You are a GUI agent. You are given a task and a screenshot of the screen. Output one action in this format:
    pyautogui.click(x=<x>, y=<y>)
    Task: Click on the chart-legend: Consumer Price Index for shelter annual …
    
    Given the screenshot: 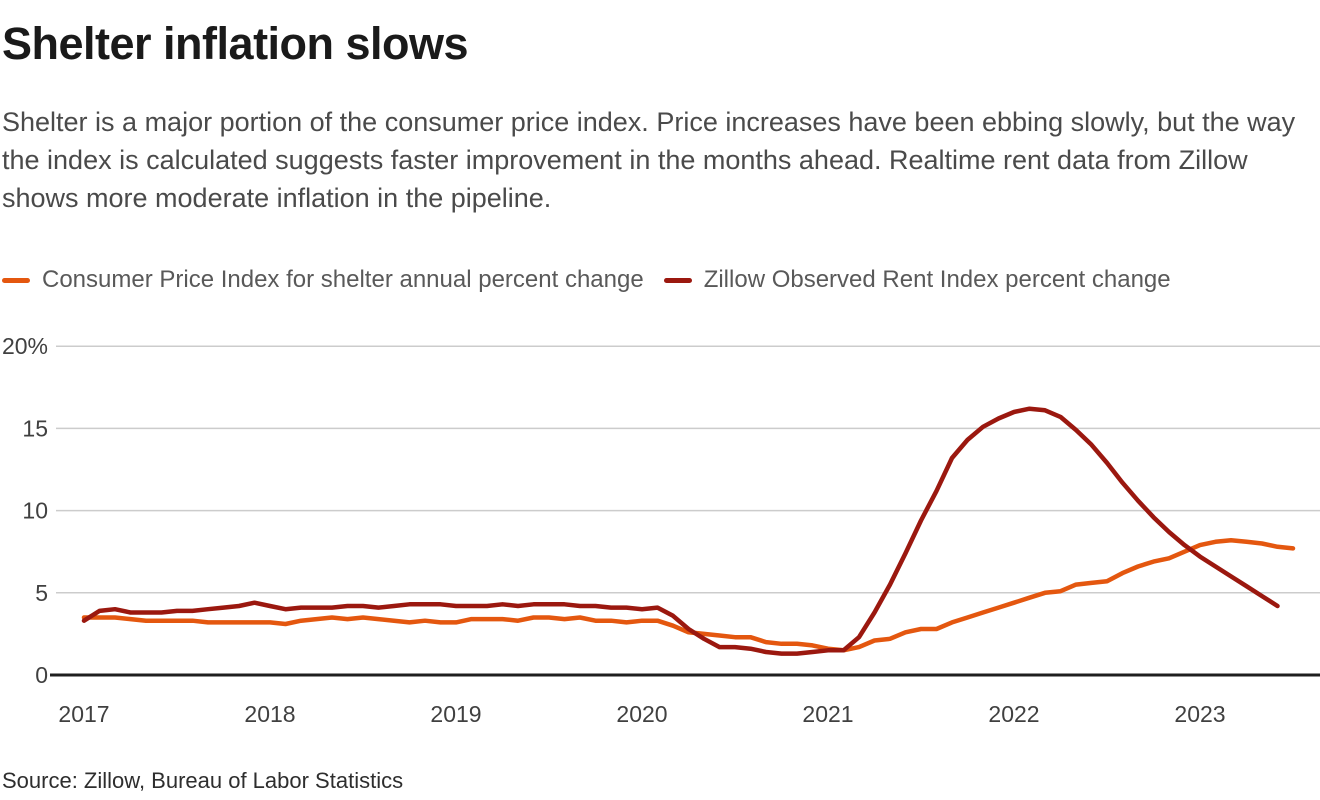 What is the action you would take?
    pyautogui.click(x=586, y=280)
    